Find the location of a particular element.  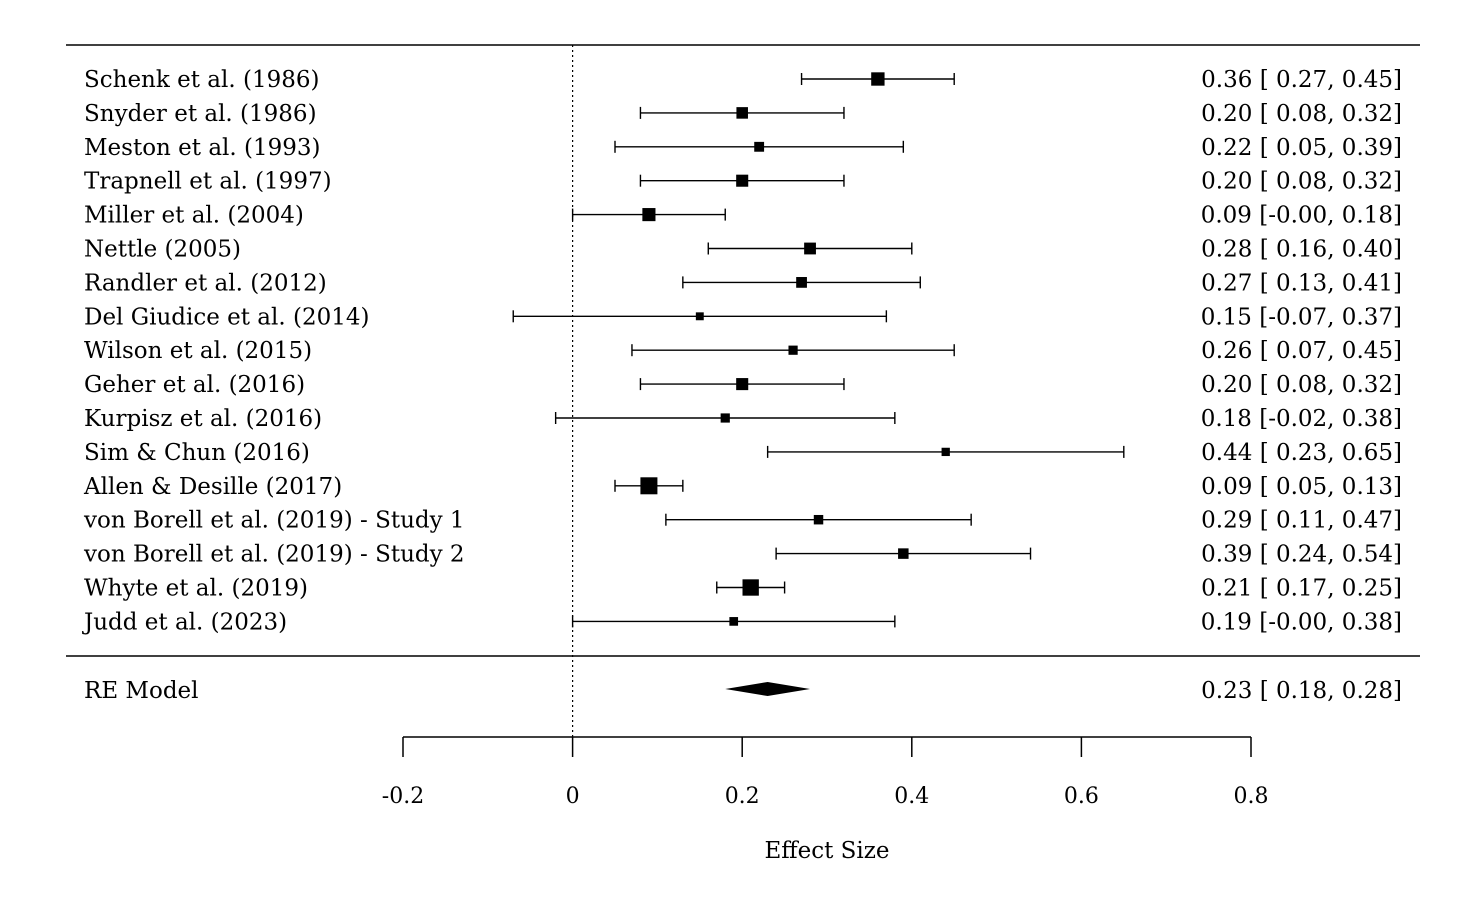

study-row: Snyder et al. (1986) 0.20 [ 0.08, 0.32] is located at coordinates (743, 114).